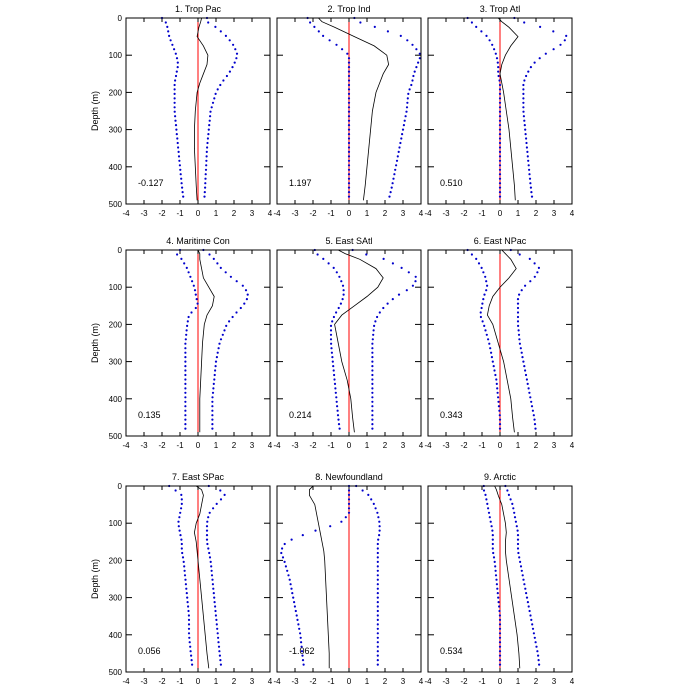  What do you see at coordinates (349, 111) in the screenshot?
I see `panel-frame` at bounding box center [349, 111].